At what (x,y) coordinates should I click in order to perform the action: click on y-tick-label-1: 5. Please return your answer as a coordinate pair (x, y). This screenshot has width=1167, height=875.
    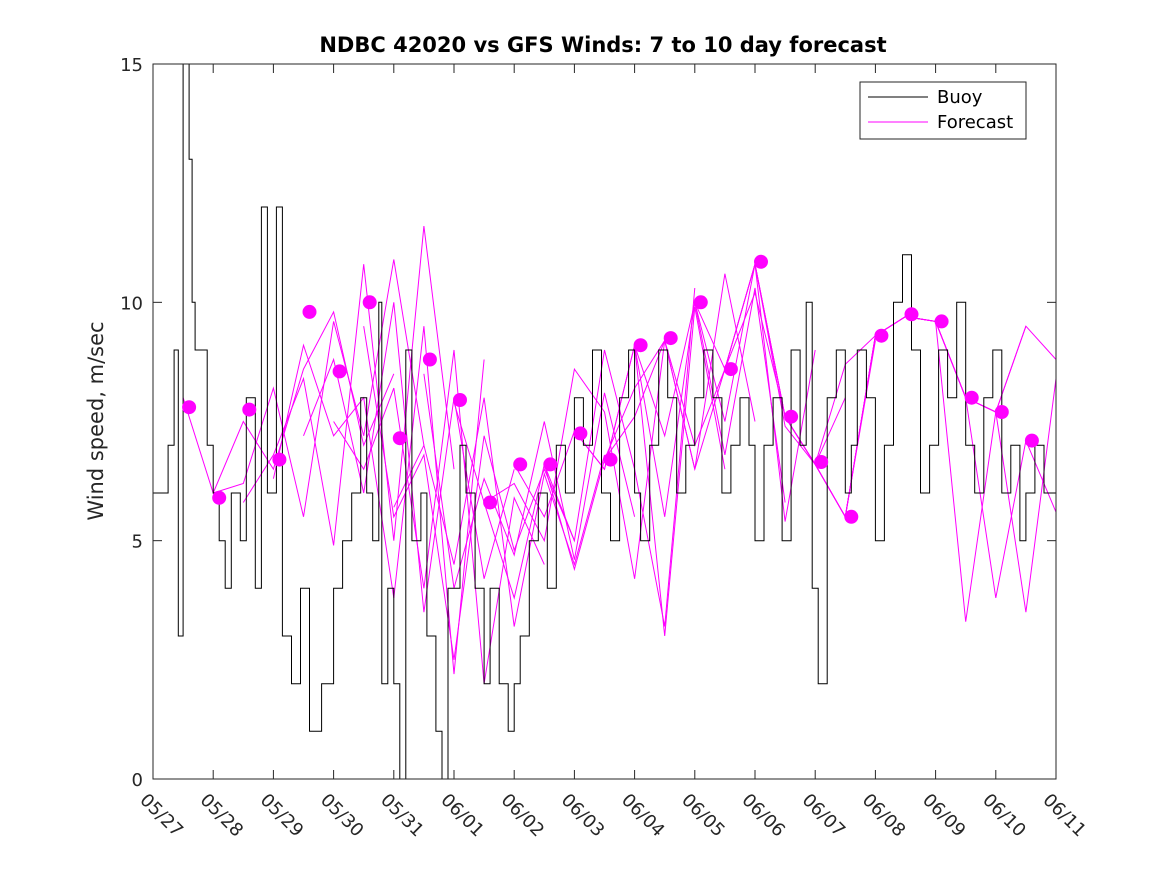
    Looking at the image, I should click on (137, 542).